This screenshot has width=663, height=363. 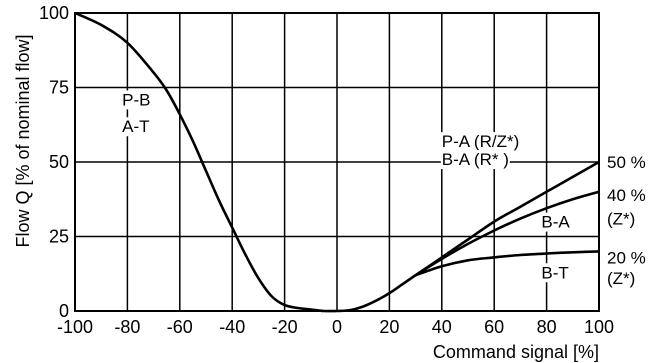 I want to click on curve-annotation: A-T, so click(x=136, y=127).